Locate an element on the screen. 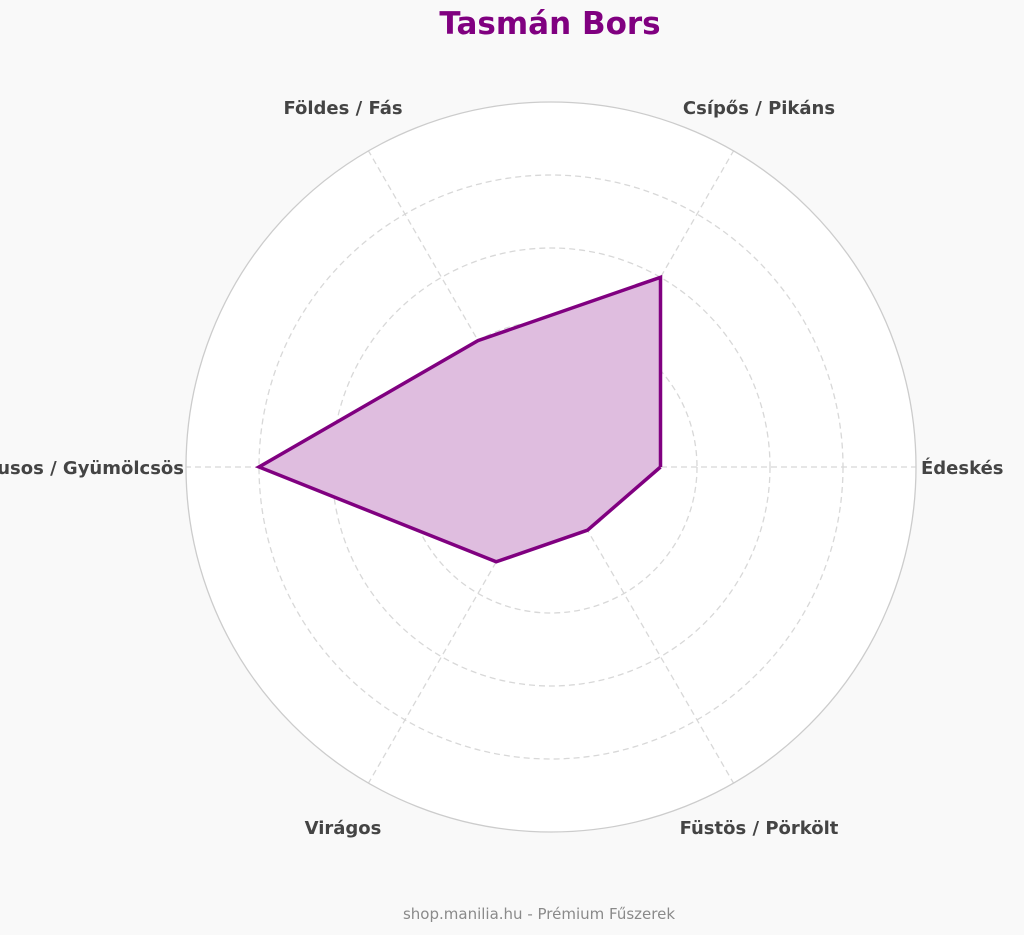 The image size is (1024, 935). series-line is located at coordinates (459, 419).